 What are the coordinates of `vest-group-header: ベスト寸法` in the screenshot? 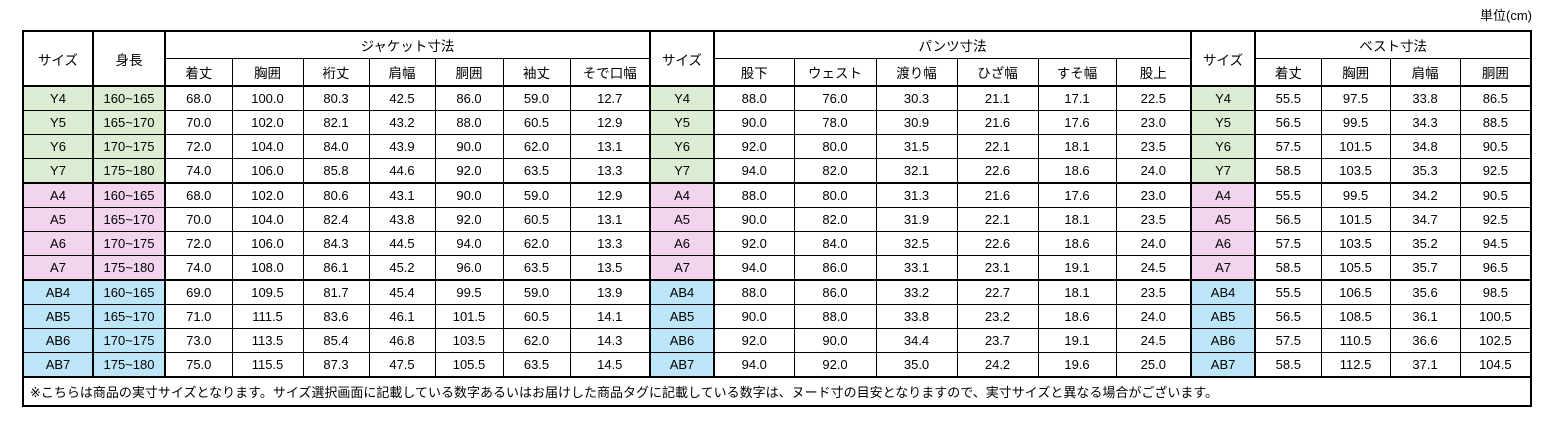 It's located at (1393, 44).